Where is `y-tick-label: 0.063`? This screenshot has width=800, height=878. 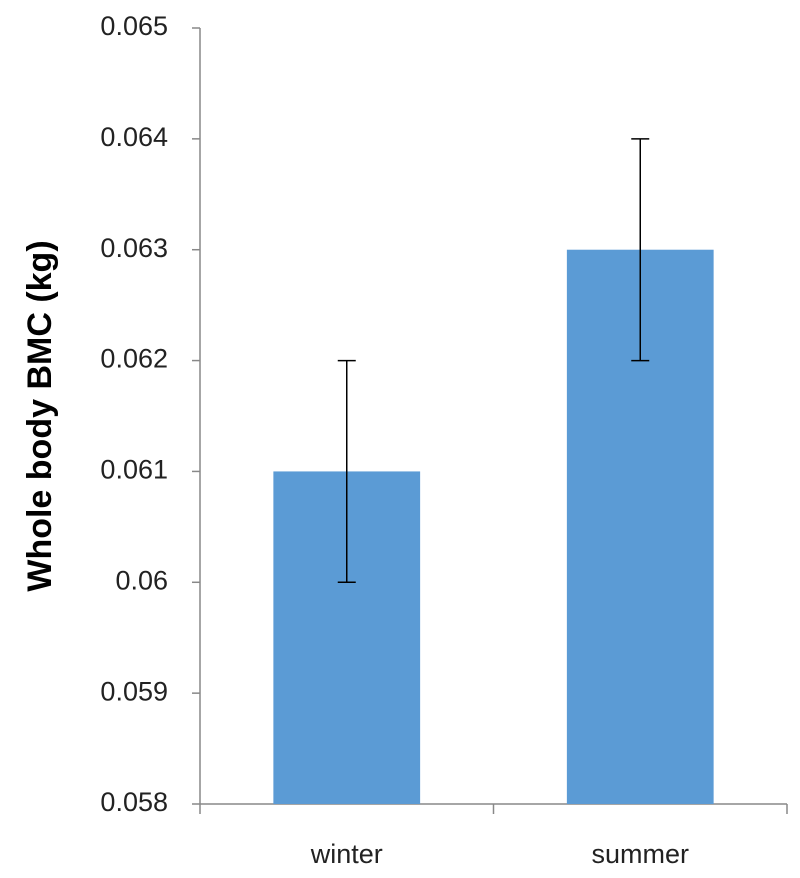
y-tick-label: 0.063 is located at coordinates (134, 248).